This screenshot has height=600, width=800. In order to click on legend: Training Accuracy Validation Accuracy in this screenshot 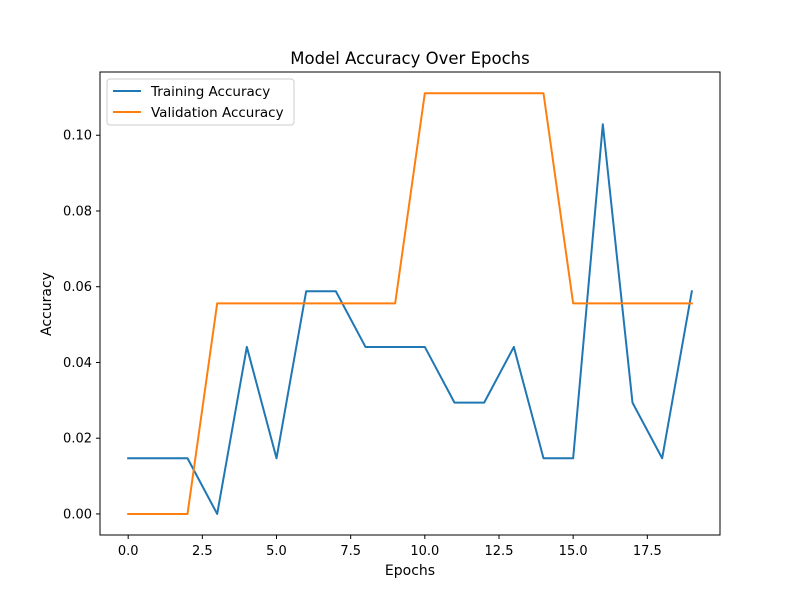, I will do `click(200, 102)`.